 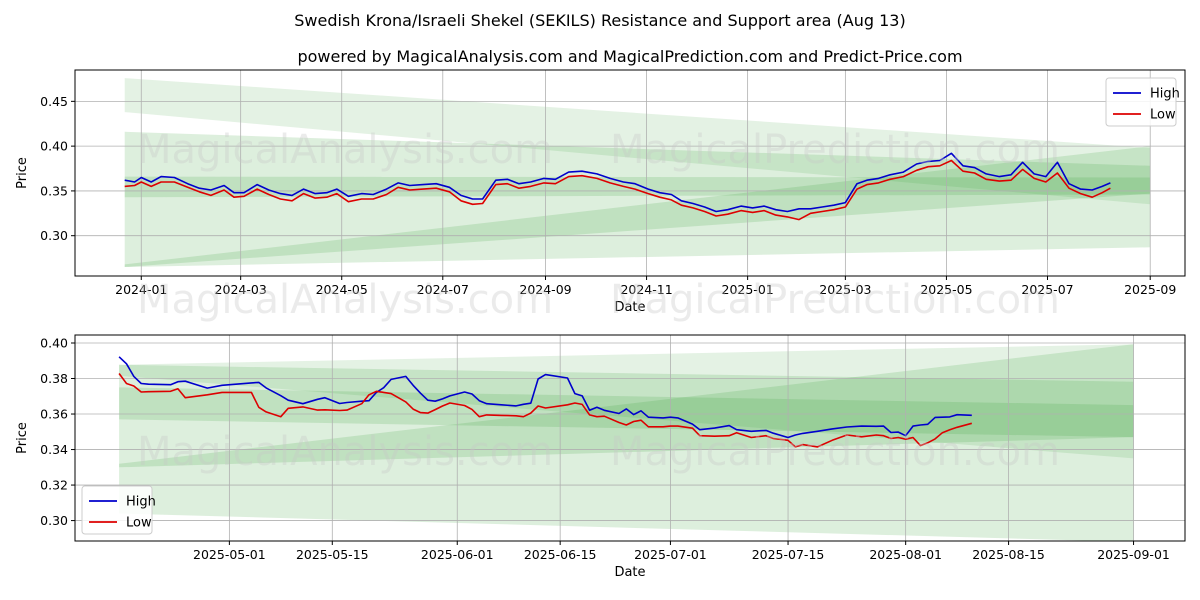 I want to click on y-tick-label: 0.38, so click(x=54, y=378).